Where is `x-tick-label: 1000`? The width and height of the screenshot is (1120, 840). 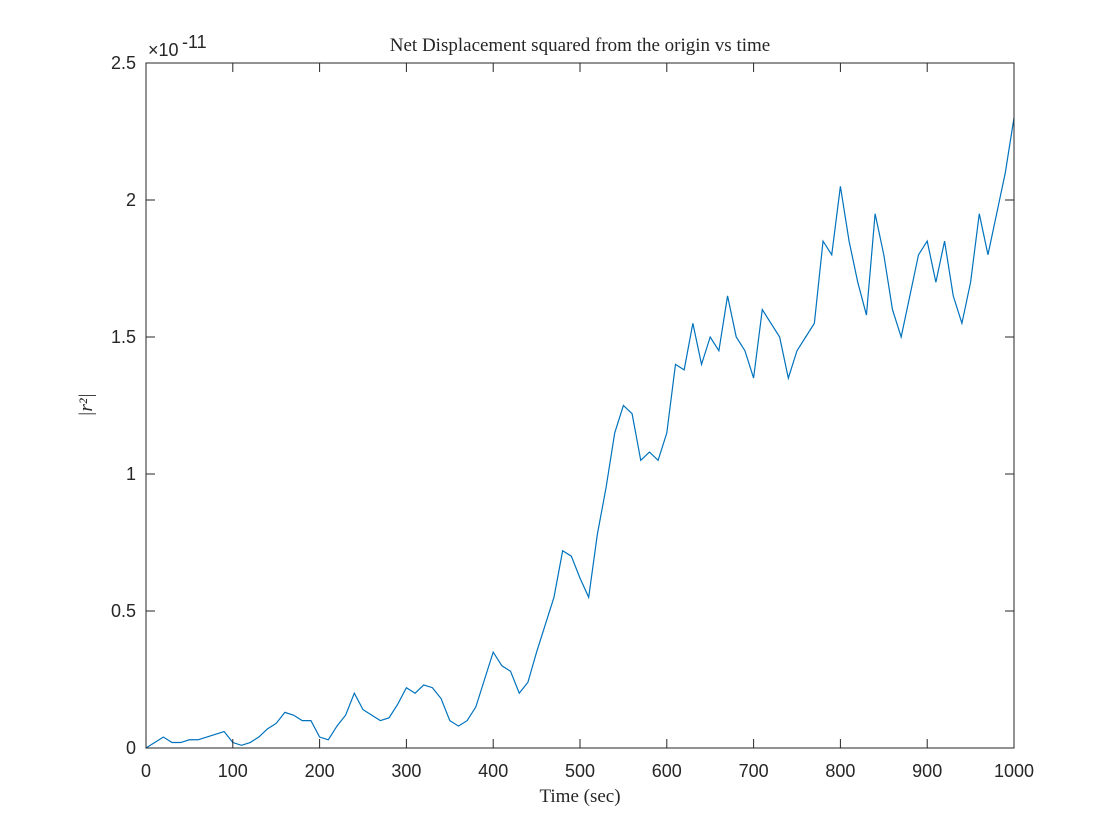
x-tick-label: 1000 is located at coordinates (1014, 771).